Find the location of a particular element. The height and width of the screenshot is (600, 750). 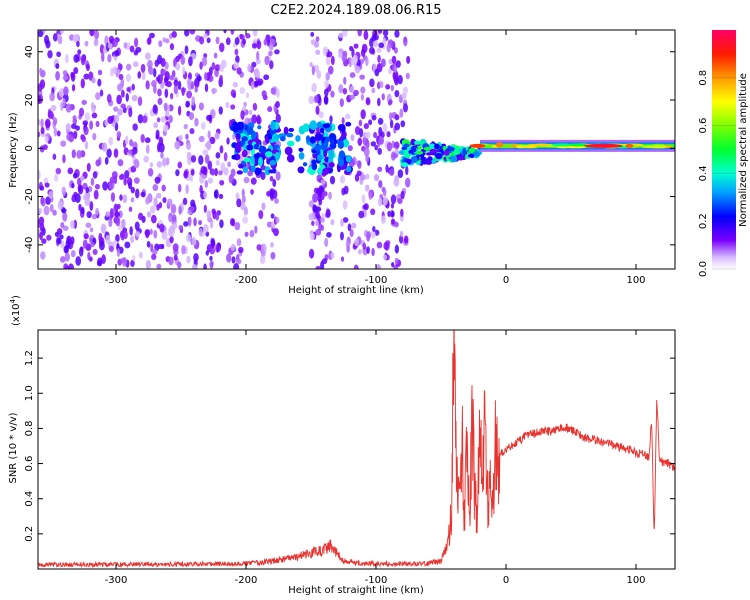

band-segment is located at coordinates (542, 145).